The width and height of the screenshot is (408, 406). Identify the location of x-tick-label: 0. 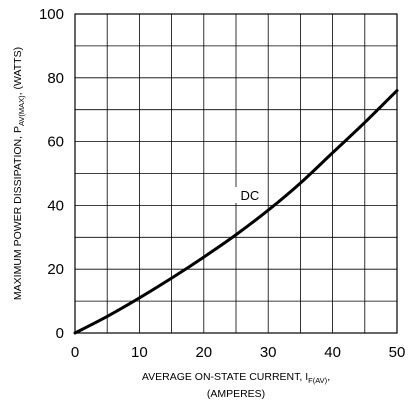
(75, 352).